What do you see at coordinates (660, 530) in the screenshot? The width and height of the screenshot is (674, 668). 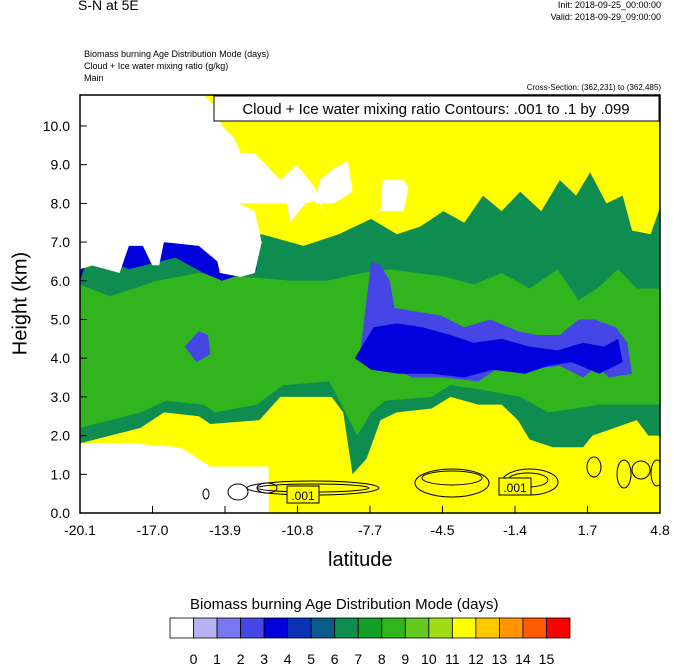 I see `x-tick-label: 4.8` at bounding box center [660, 530].